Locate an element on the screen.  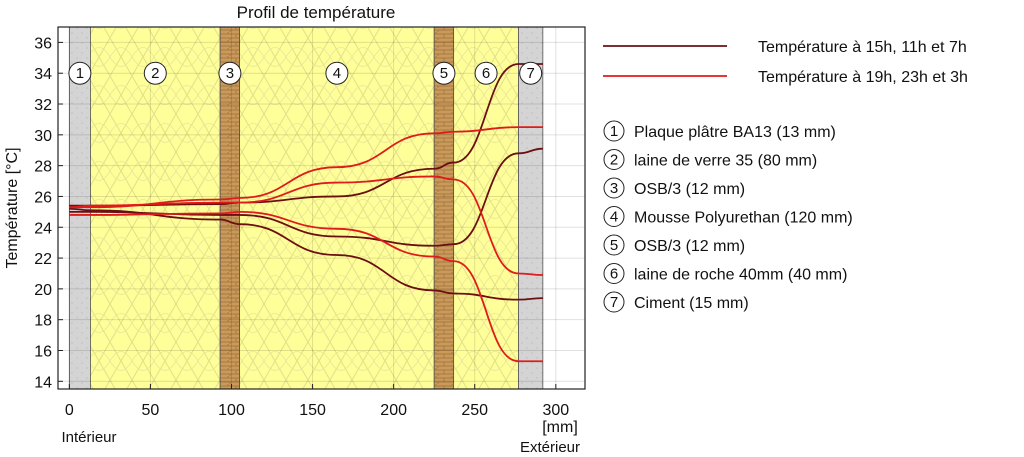
legend-layer-label: Plaque plâtre BA13 (13 mm) is located at coordinates (735, 132).